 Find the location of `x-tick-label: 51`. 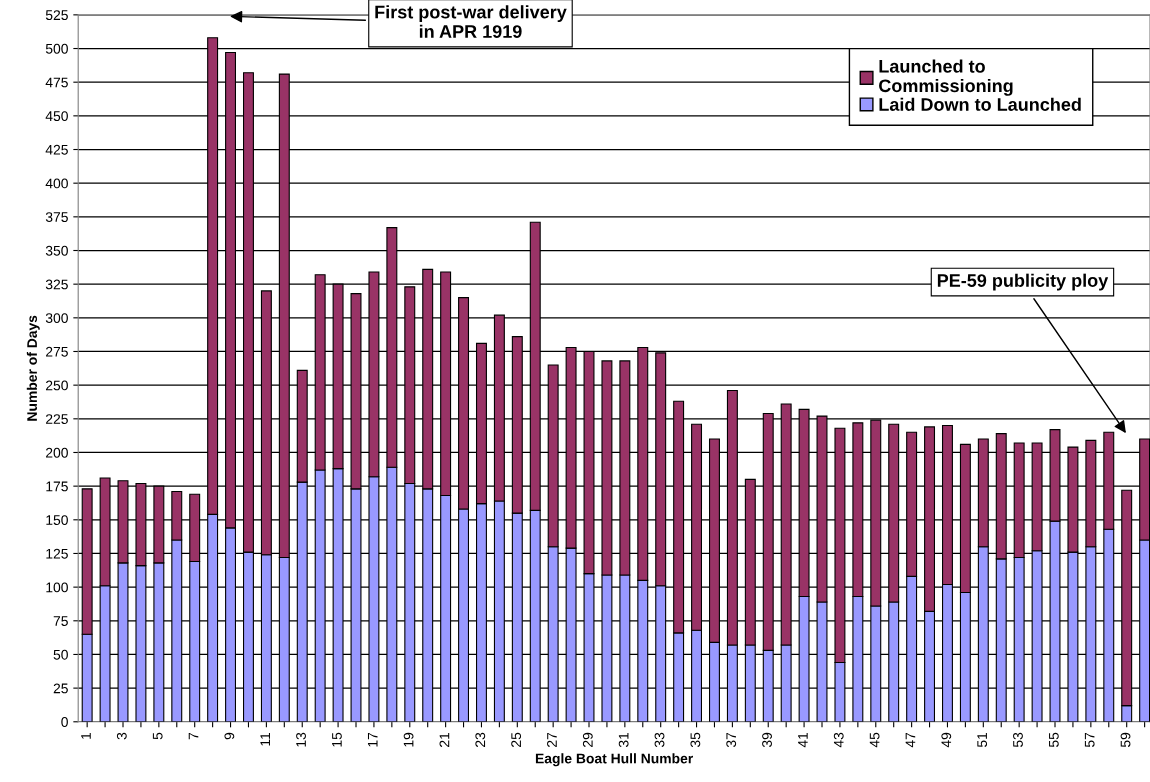

x-tick-label: 51 is located at coordinates (982, 740).